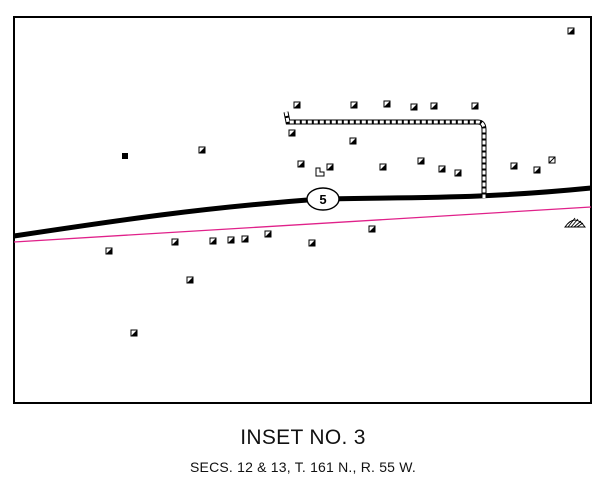 This screenshot has width=606, height=486. Describe the element at coordinates (302, 224) in the screenshot. I see `section-boundary-line` at that location.